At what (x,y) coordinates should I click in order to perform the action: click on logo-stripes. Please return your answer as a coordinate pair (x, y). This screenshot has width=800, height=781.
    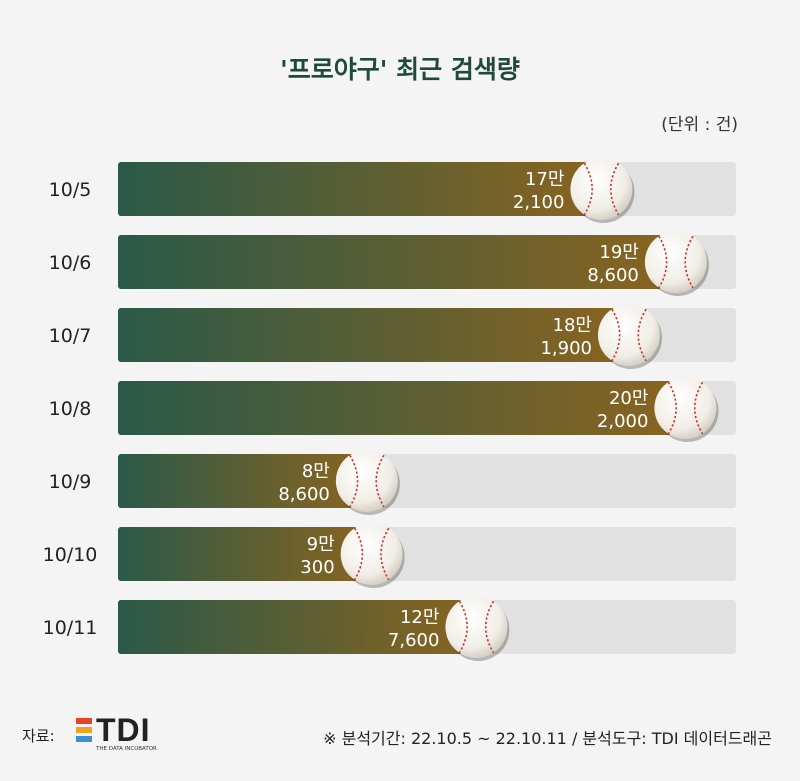
    Looking at the image, I should click on (84, 731).